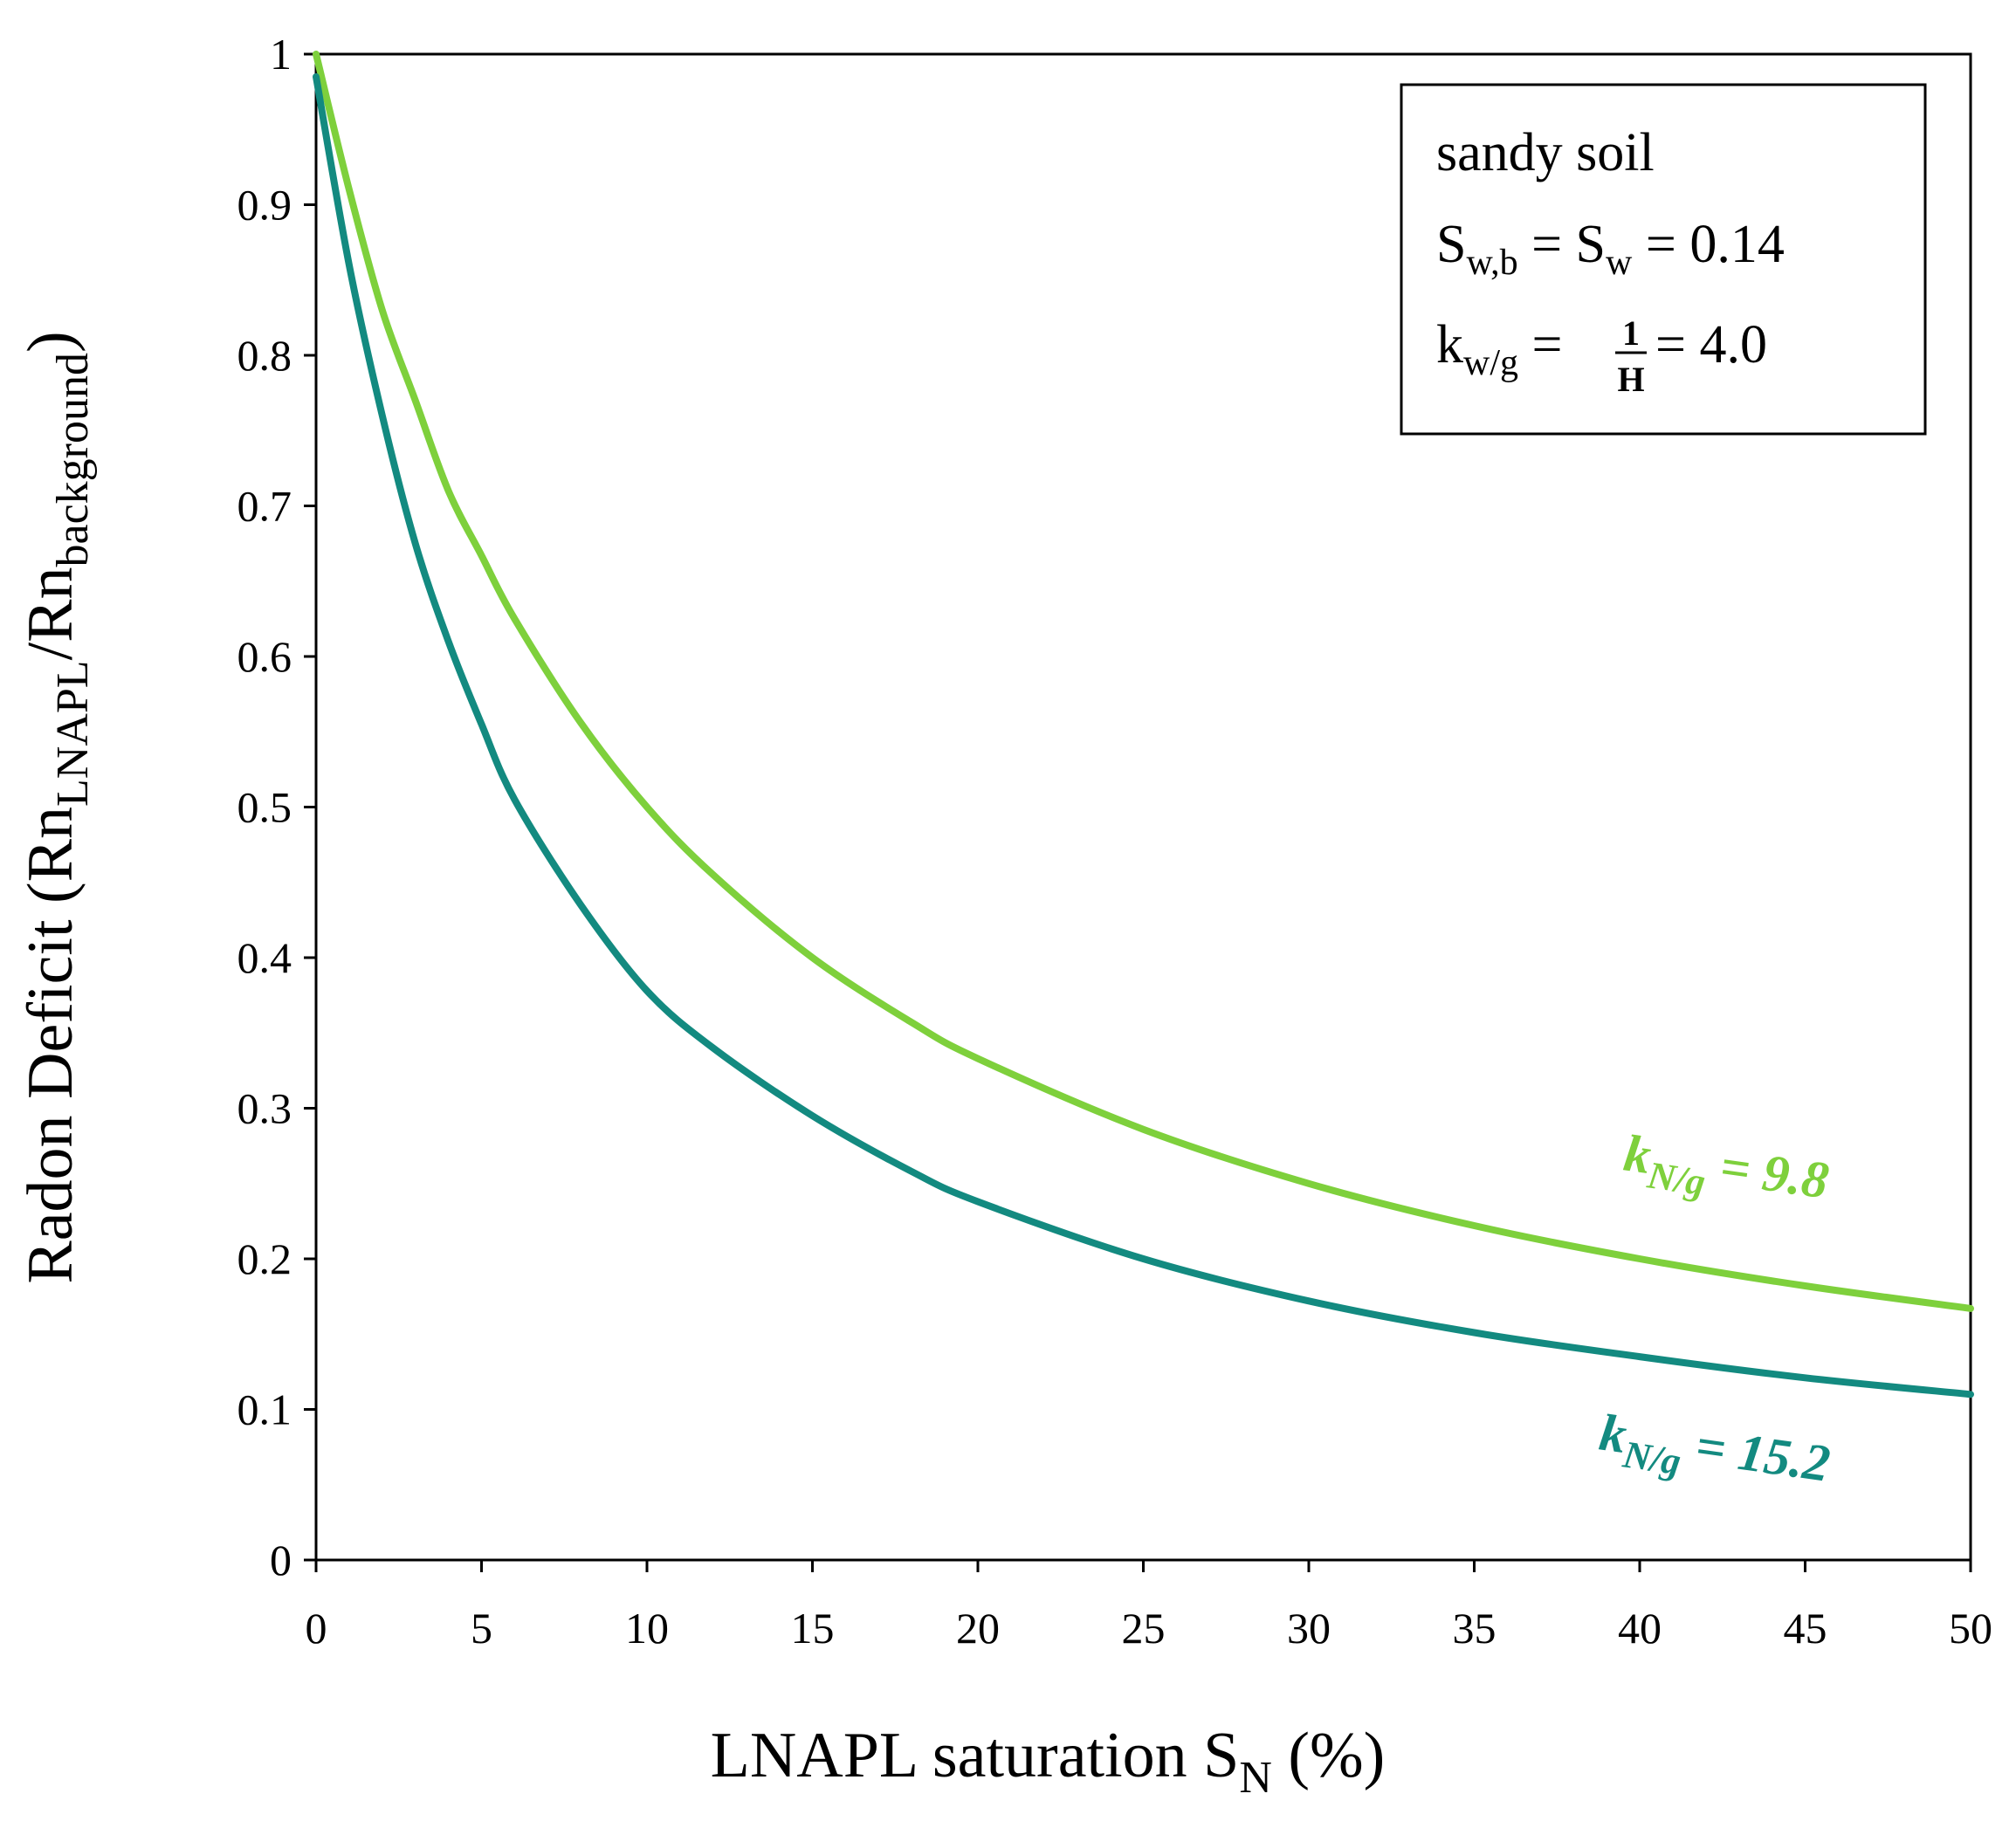  What do you see at coordinates (813, 1628) in the screenshot?
I see `x-tick-label: 15` at bounding box center [813, 1628].